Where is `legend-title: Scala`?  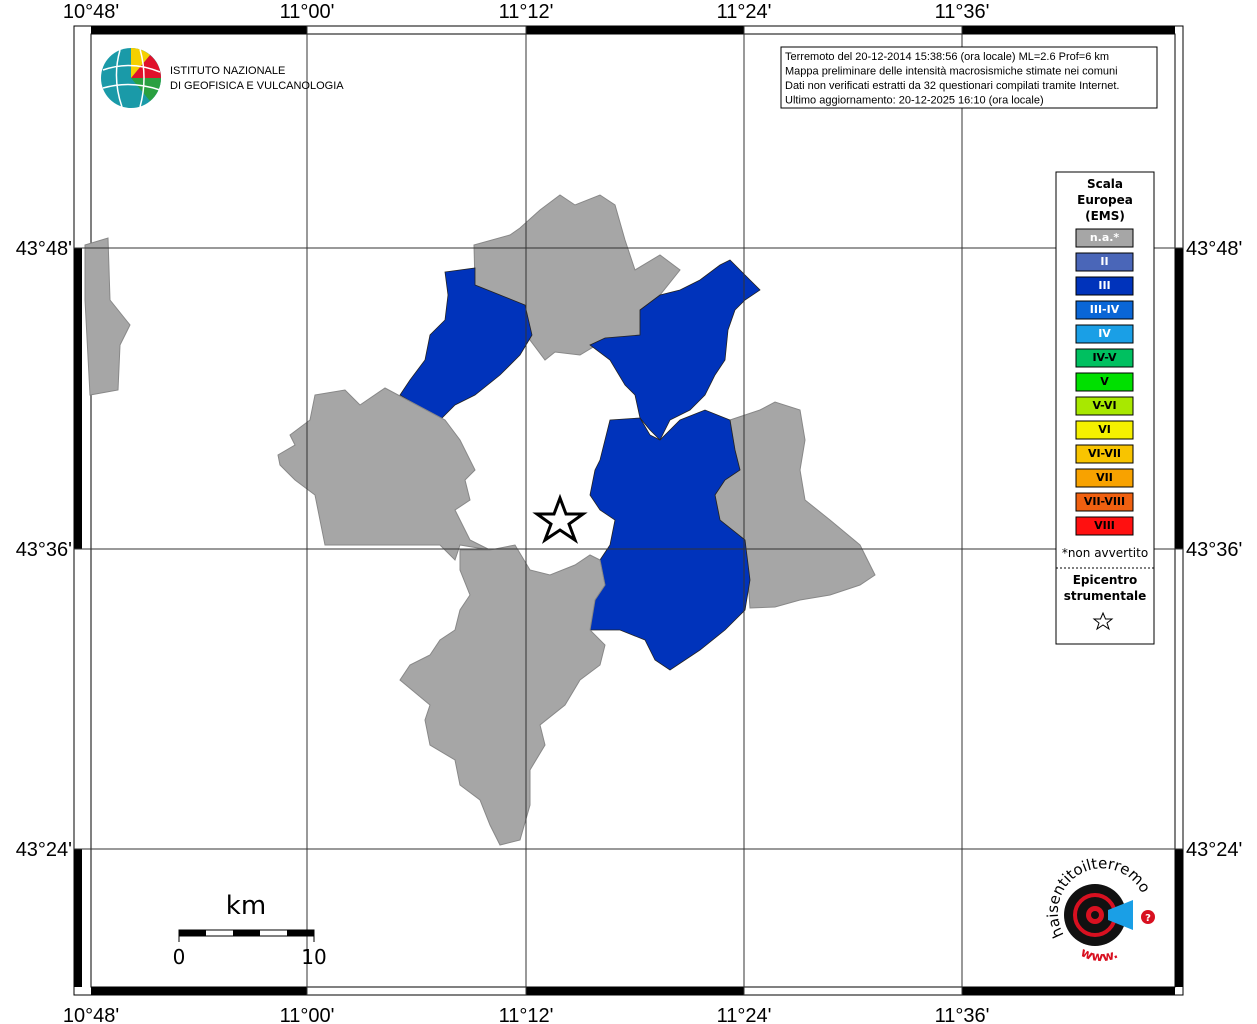
legend-title: Scala is located at coordinates (1105, 184).